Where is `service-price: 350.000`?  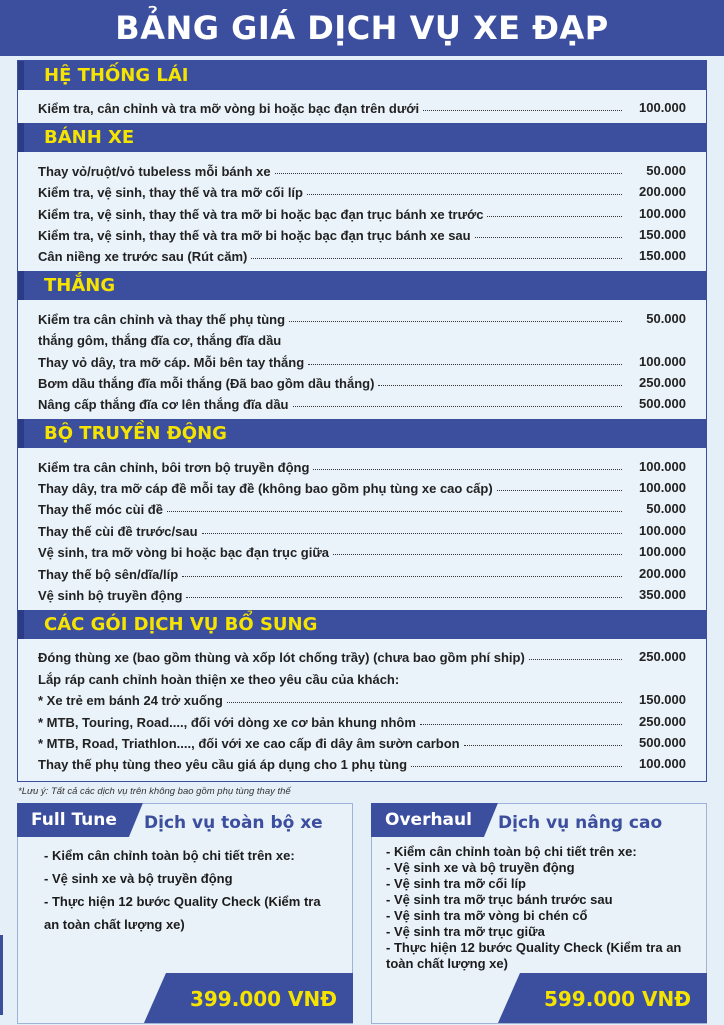
service-price: 350.000 is located at coordinates (662, 595).